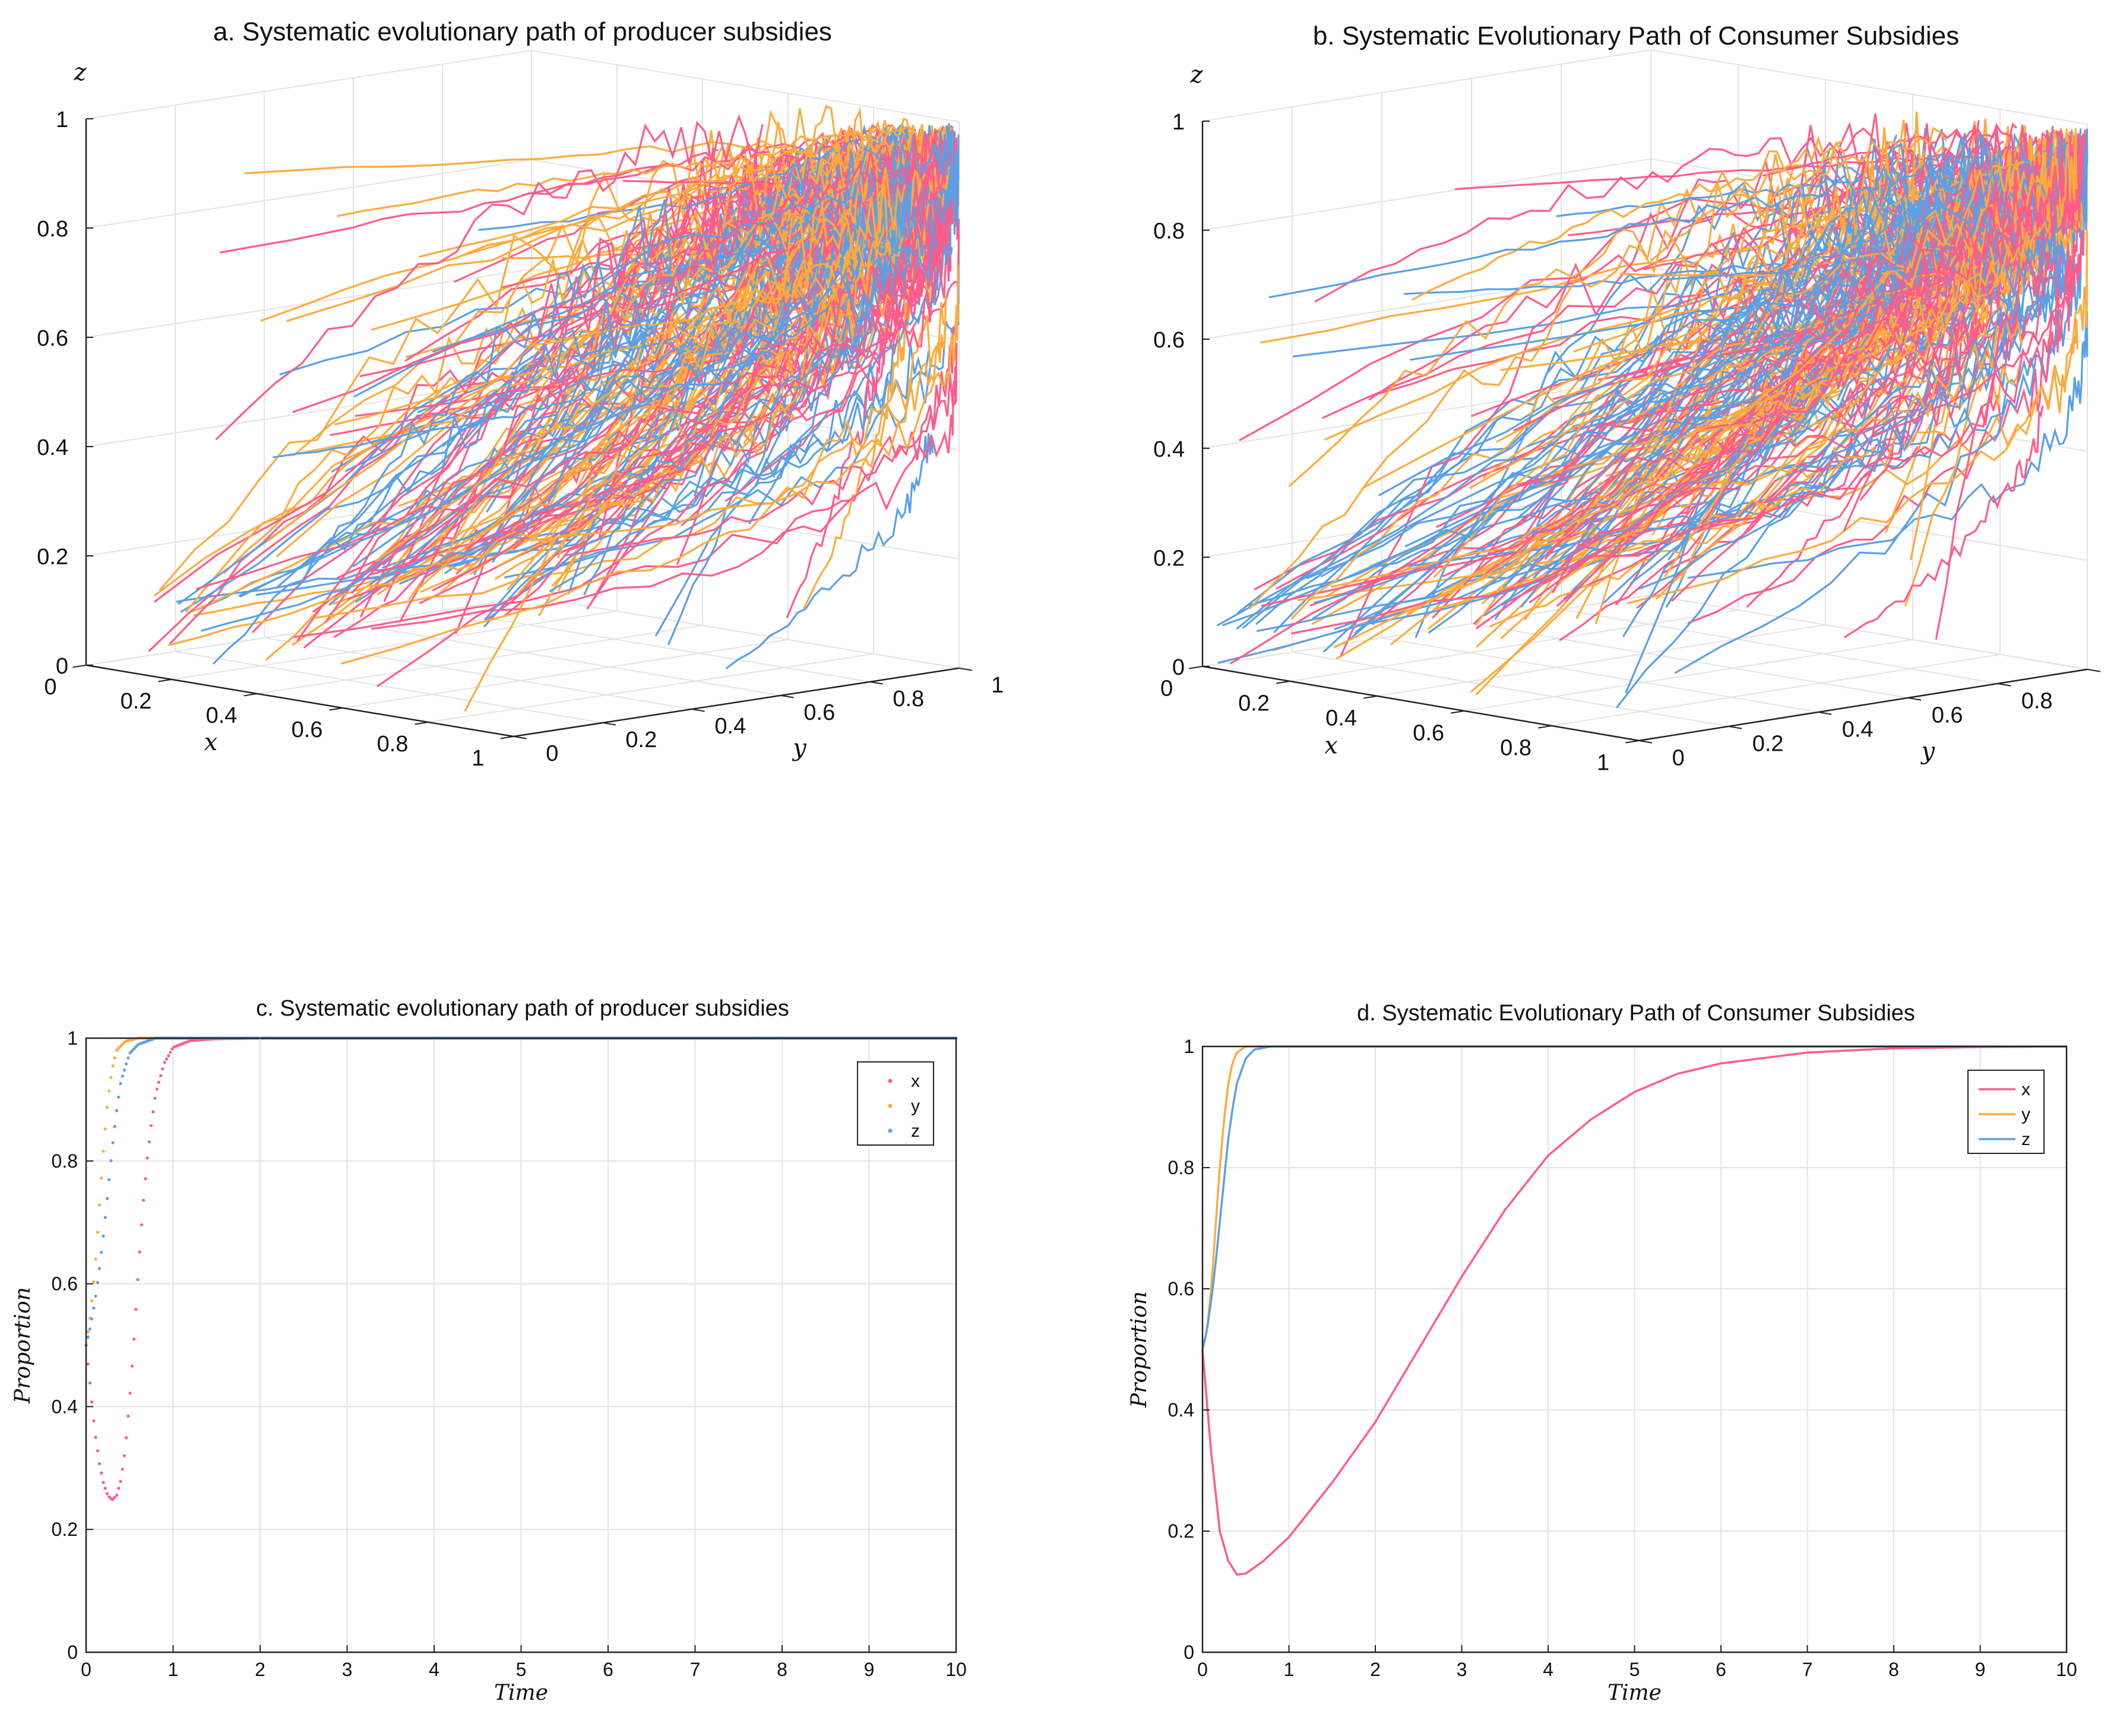 Image resolution: width=2120 pixels, height=1736 pixels. What do you see at coordinates (65, 1345) in the screenshot?
I see `panel-c-yticks: 0 0.2 0.4 0.6 0.8 1` at bounding box center [65, 1345].